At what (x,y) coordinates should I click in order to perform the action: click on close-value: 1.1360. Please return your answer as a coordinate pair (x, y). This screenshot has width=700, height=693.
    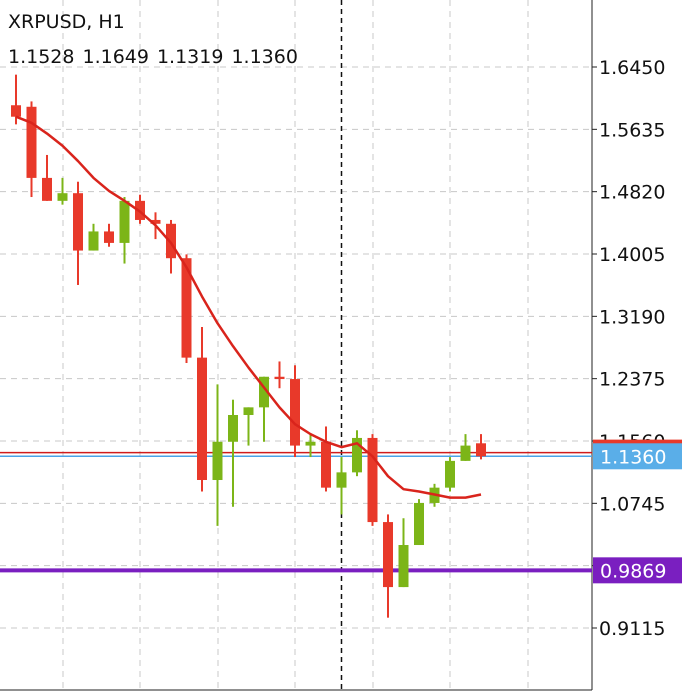
    Looking at the image, I should click on (264, 57).